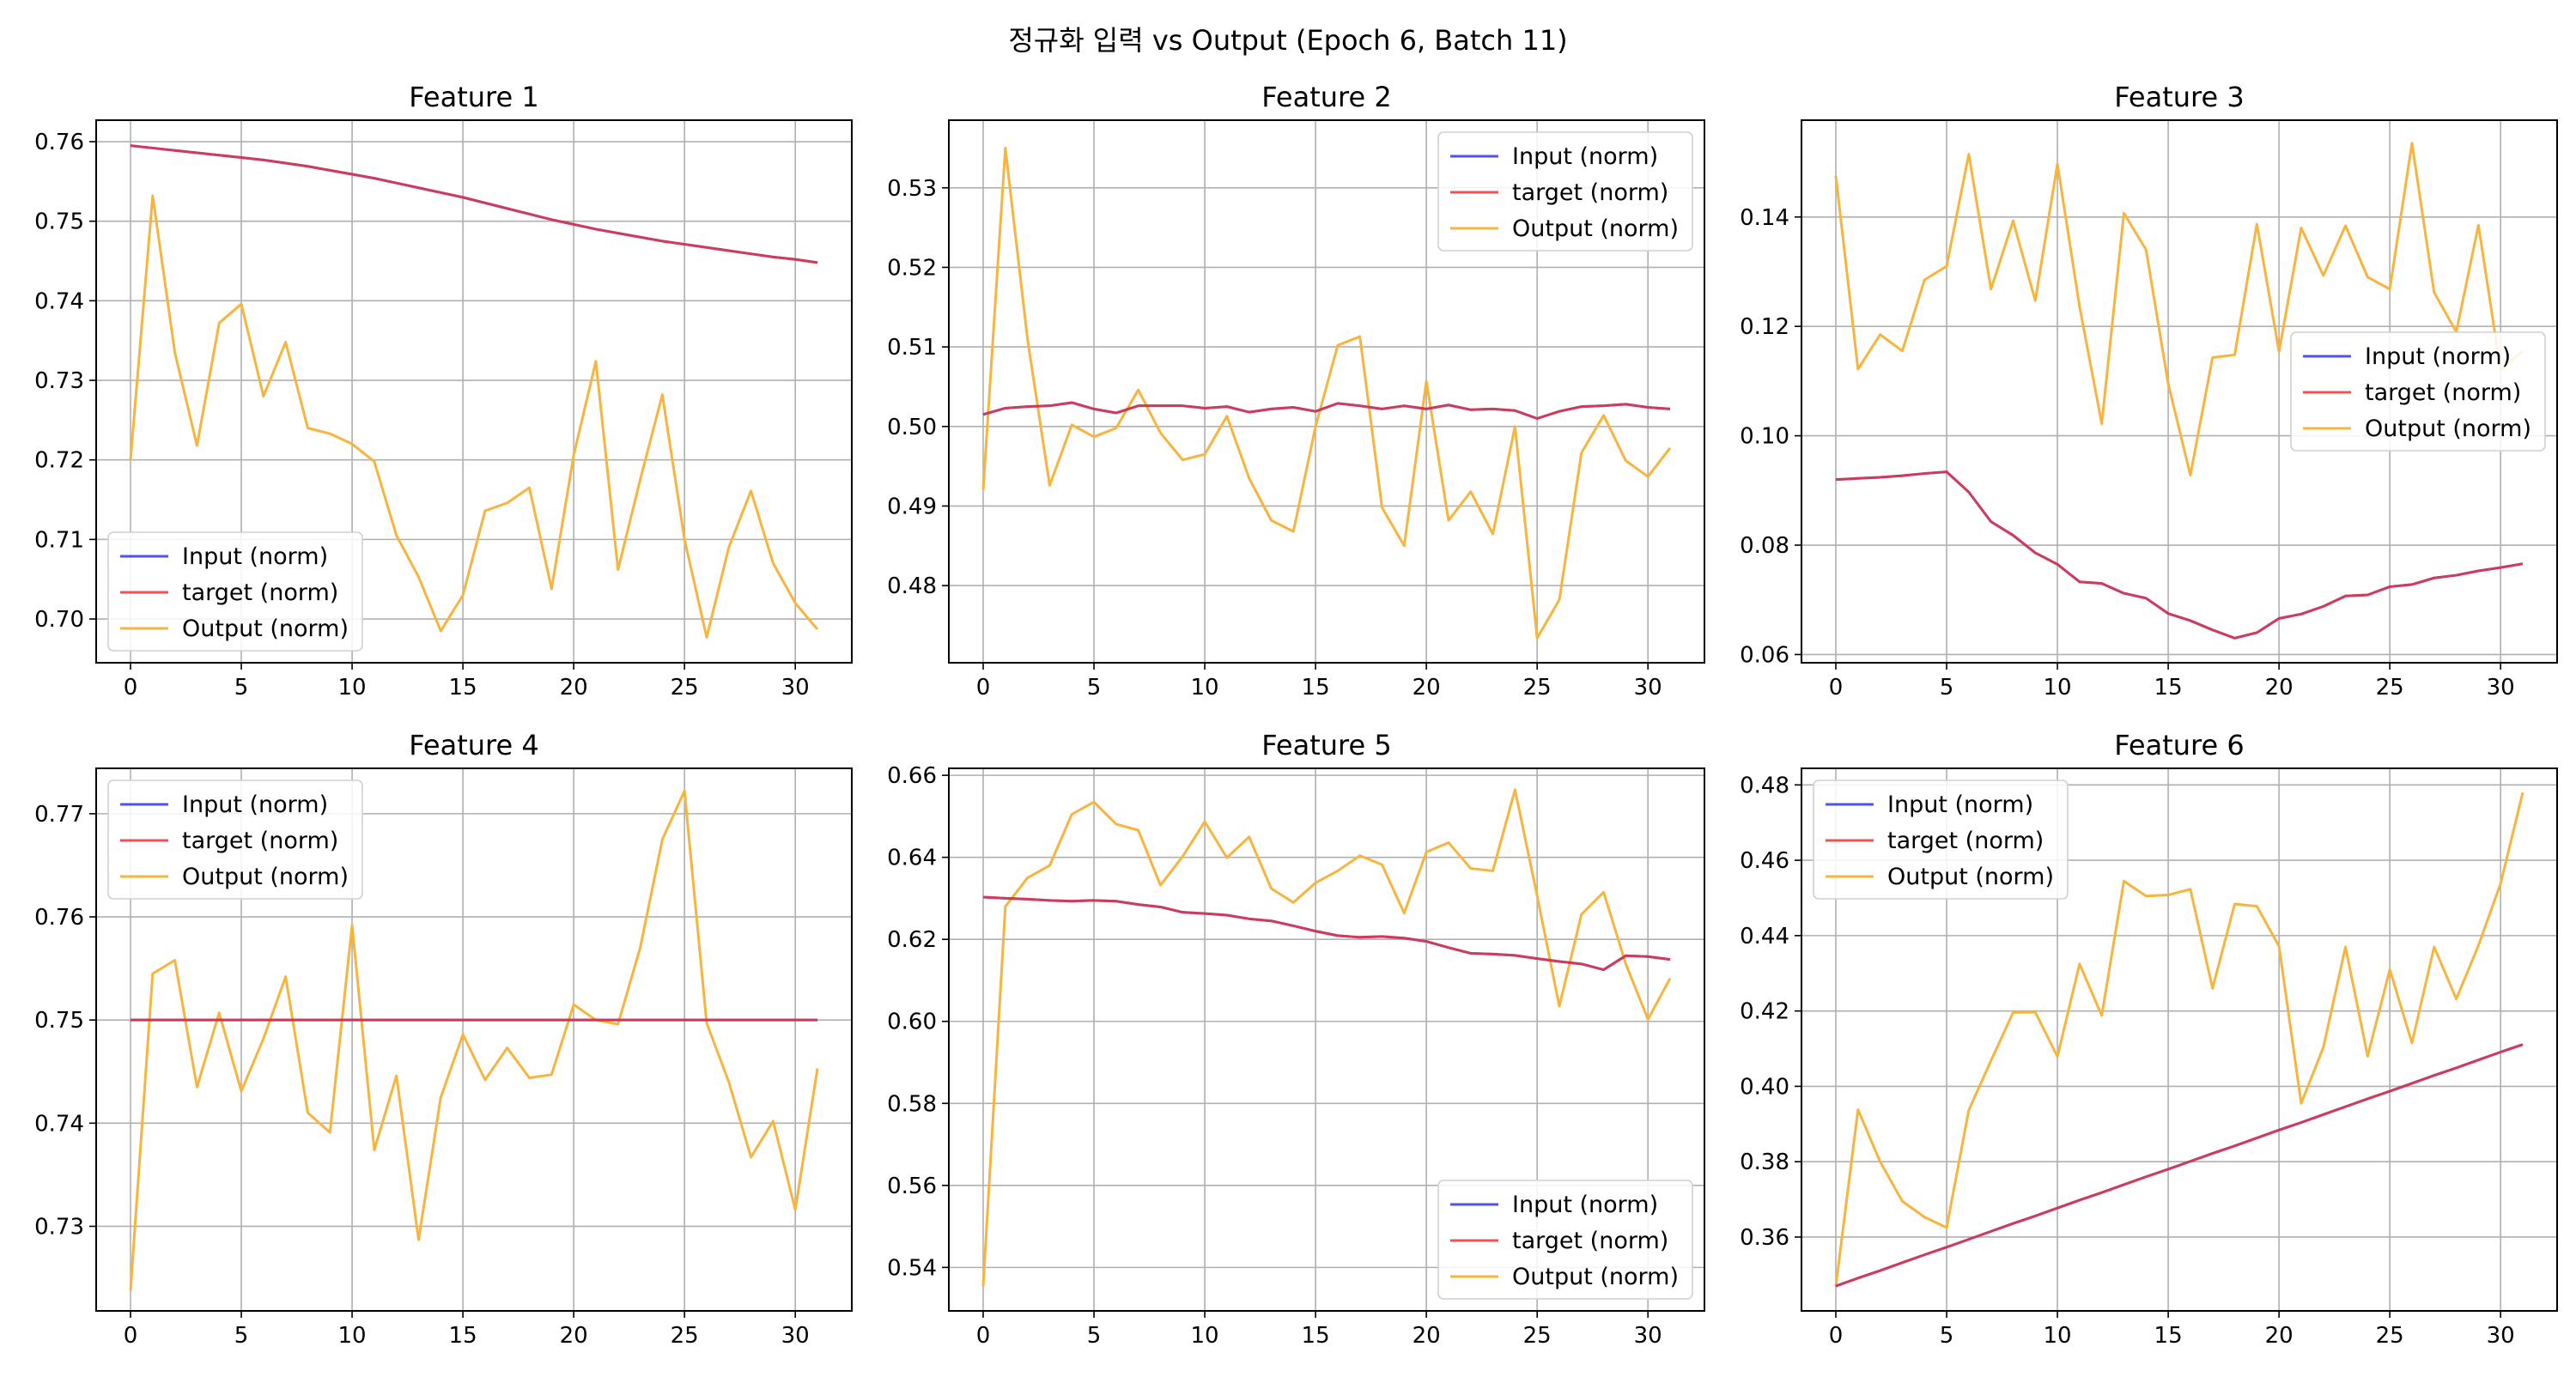 Image resolution: width=2576 pixels, height=1377 pixels. What do you see at coordinates (912, 189) in the screenshot?
I see `y-tick-label: 0.53` at bounding box center [912, 189].